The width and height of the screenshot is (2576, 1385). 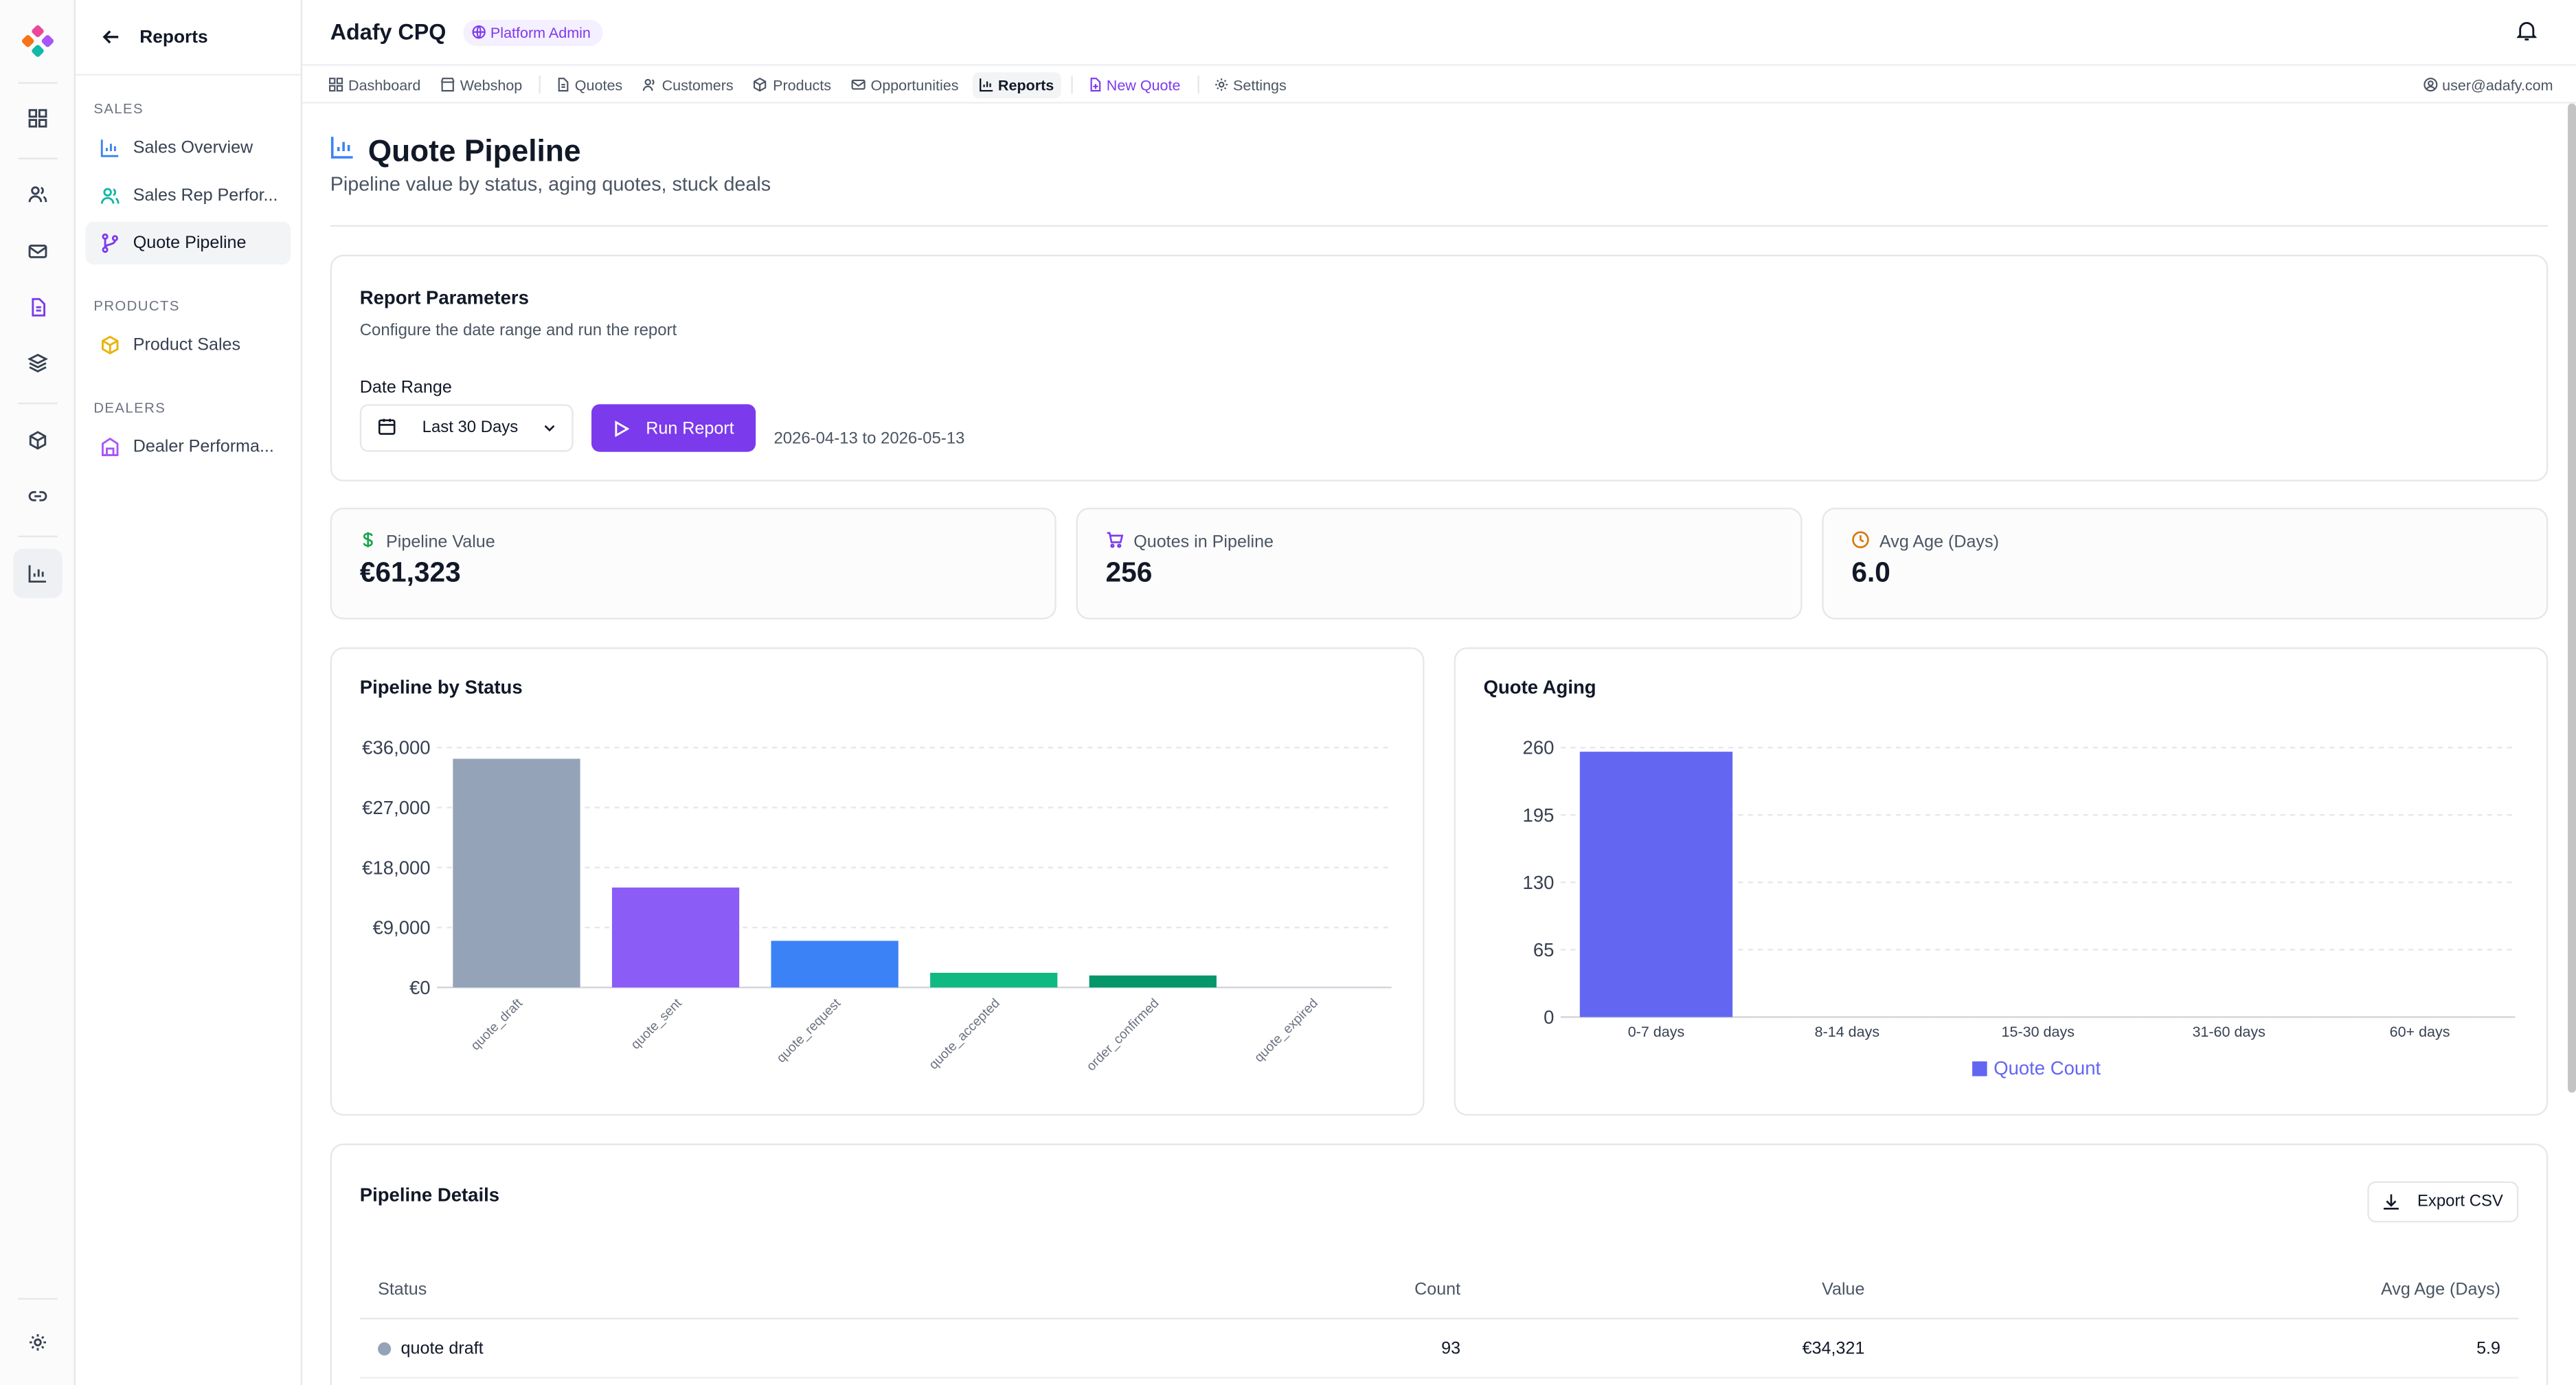 I want to click on x-tick-label: 15-30 days, so click(x=2038, y=1032).